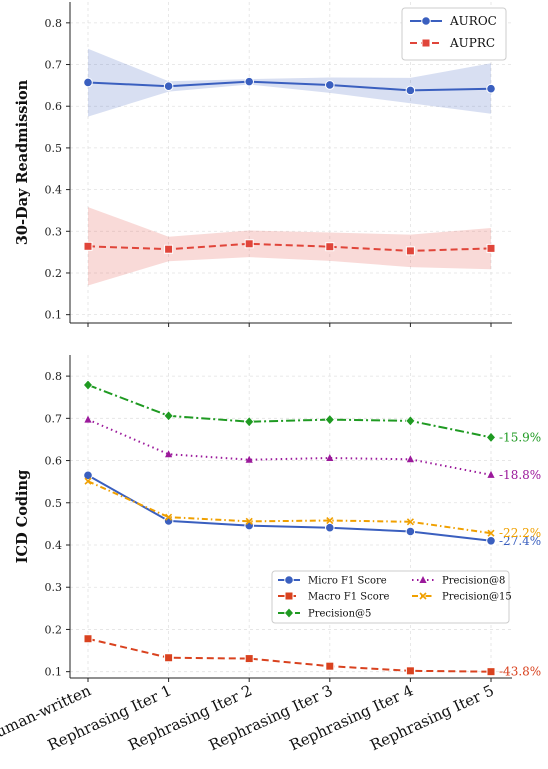 Image resolution: width=548 pixels, height=769 pixels. Describe the element at coordinates (520, 533) in the screenshot. I see `precision-15-change-label: -22.2%` at that location.